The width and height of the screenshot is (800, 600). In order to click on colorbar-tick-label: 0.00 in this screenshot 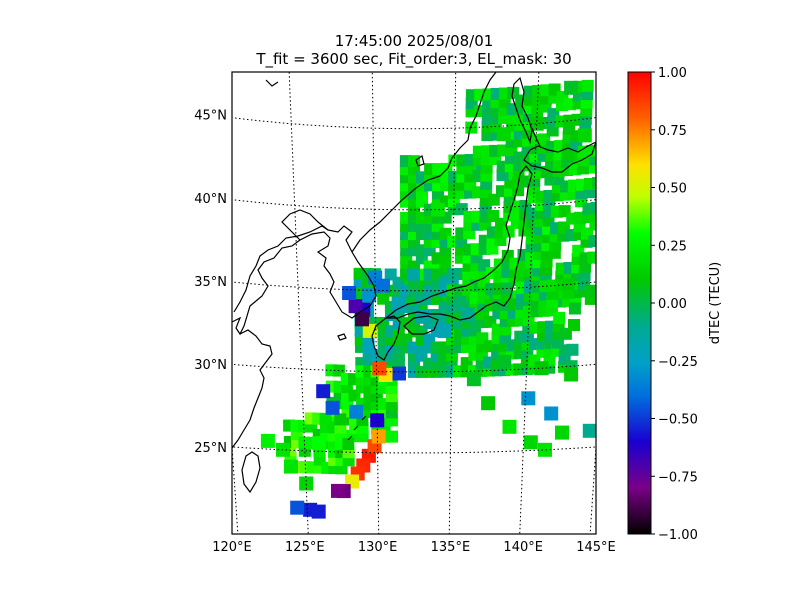, I will do `click(672, 304)`.